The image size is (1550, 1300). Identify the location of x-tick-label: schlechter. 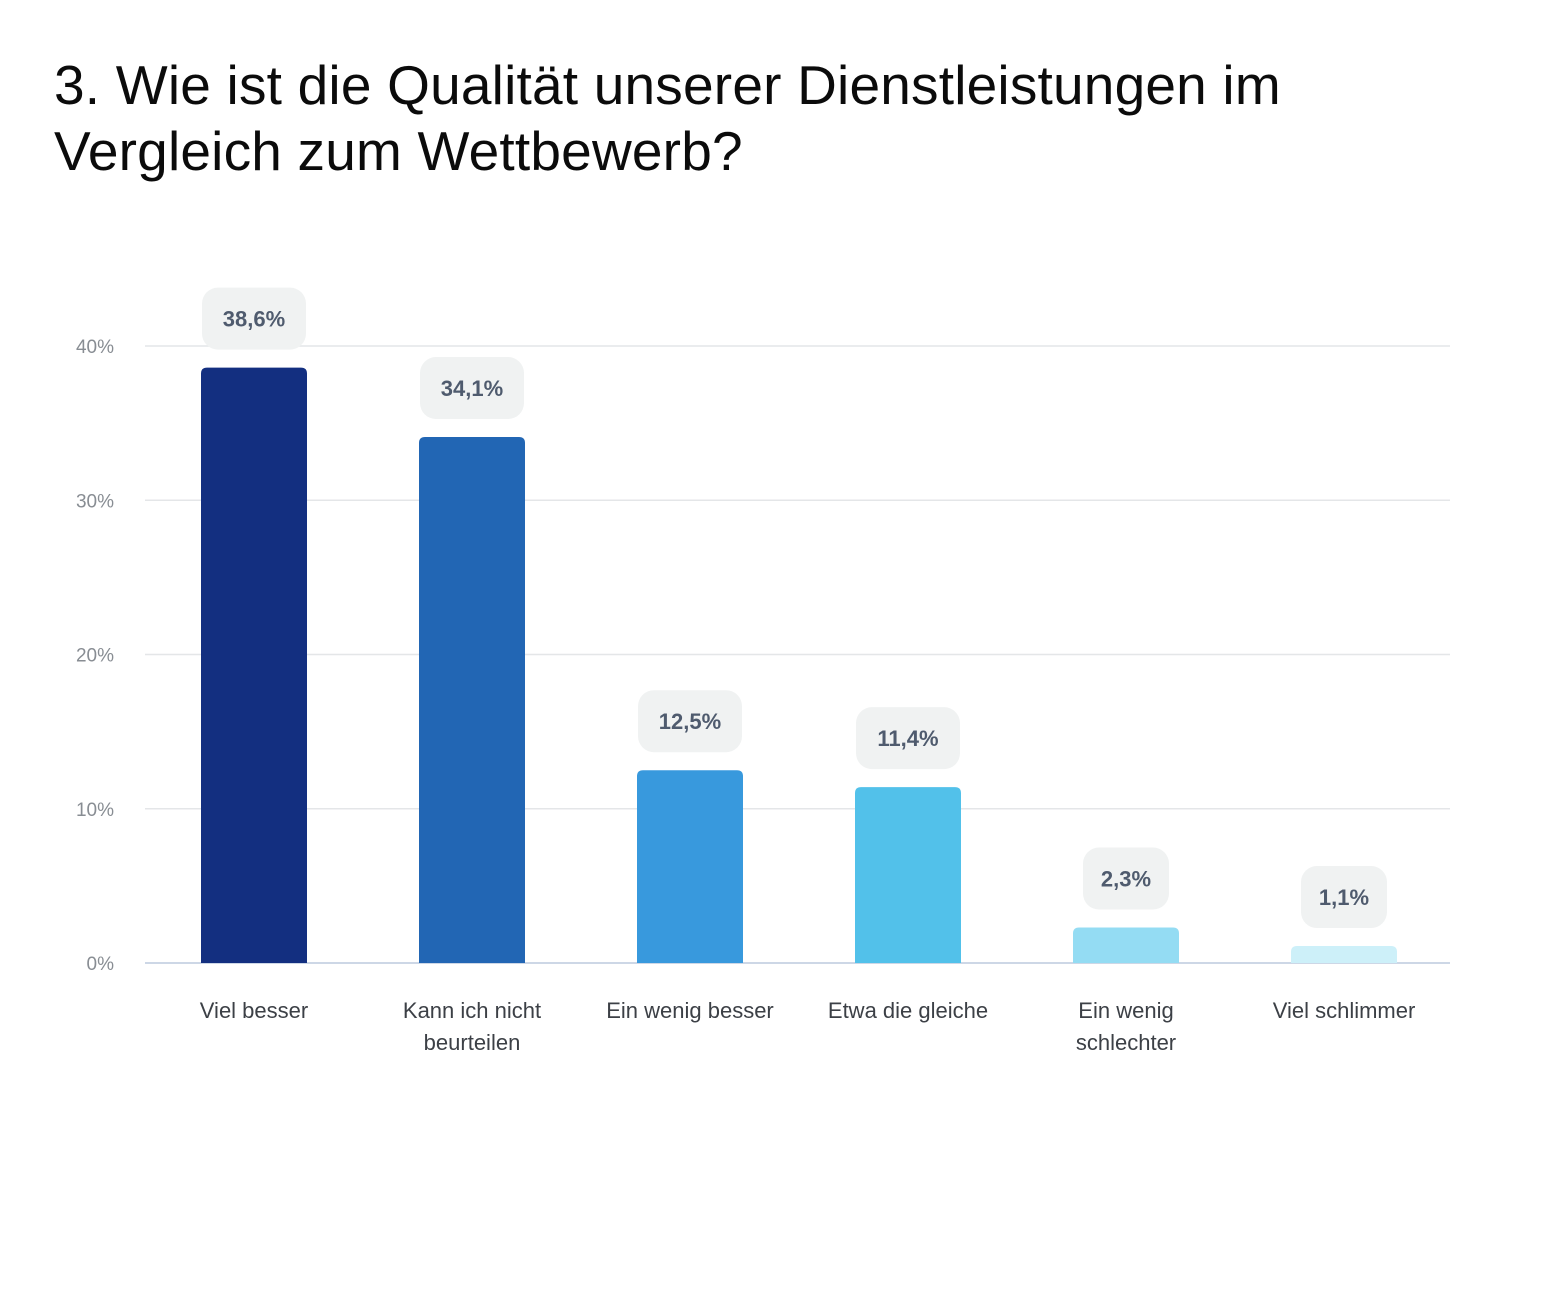
(1126, 1042).